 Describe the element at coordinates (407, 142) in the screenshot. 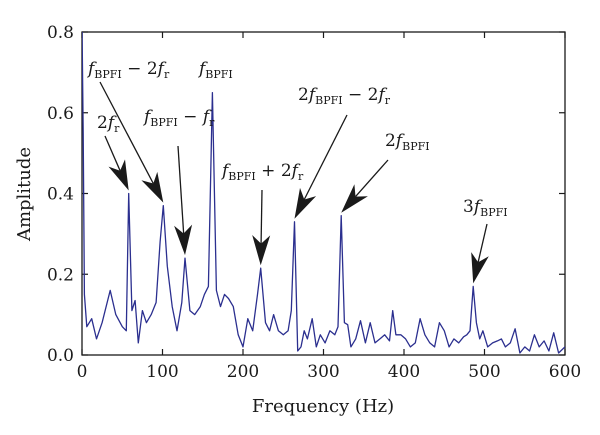

I see `annotation-2bpfi: 2fBPFI` at that location.